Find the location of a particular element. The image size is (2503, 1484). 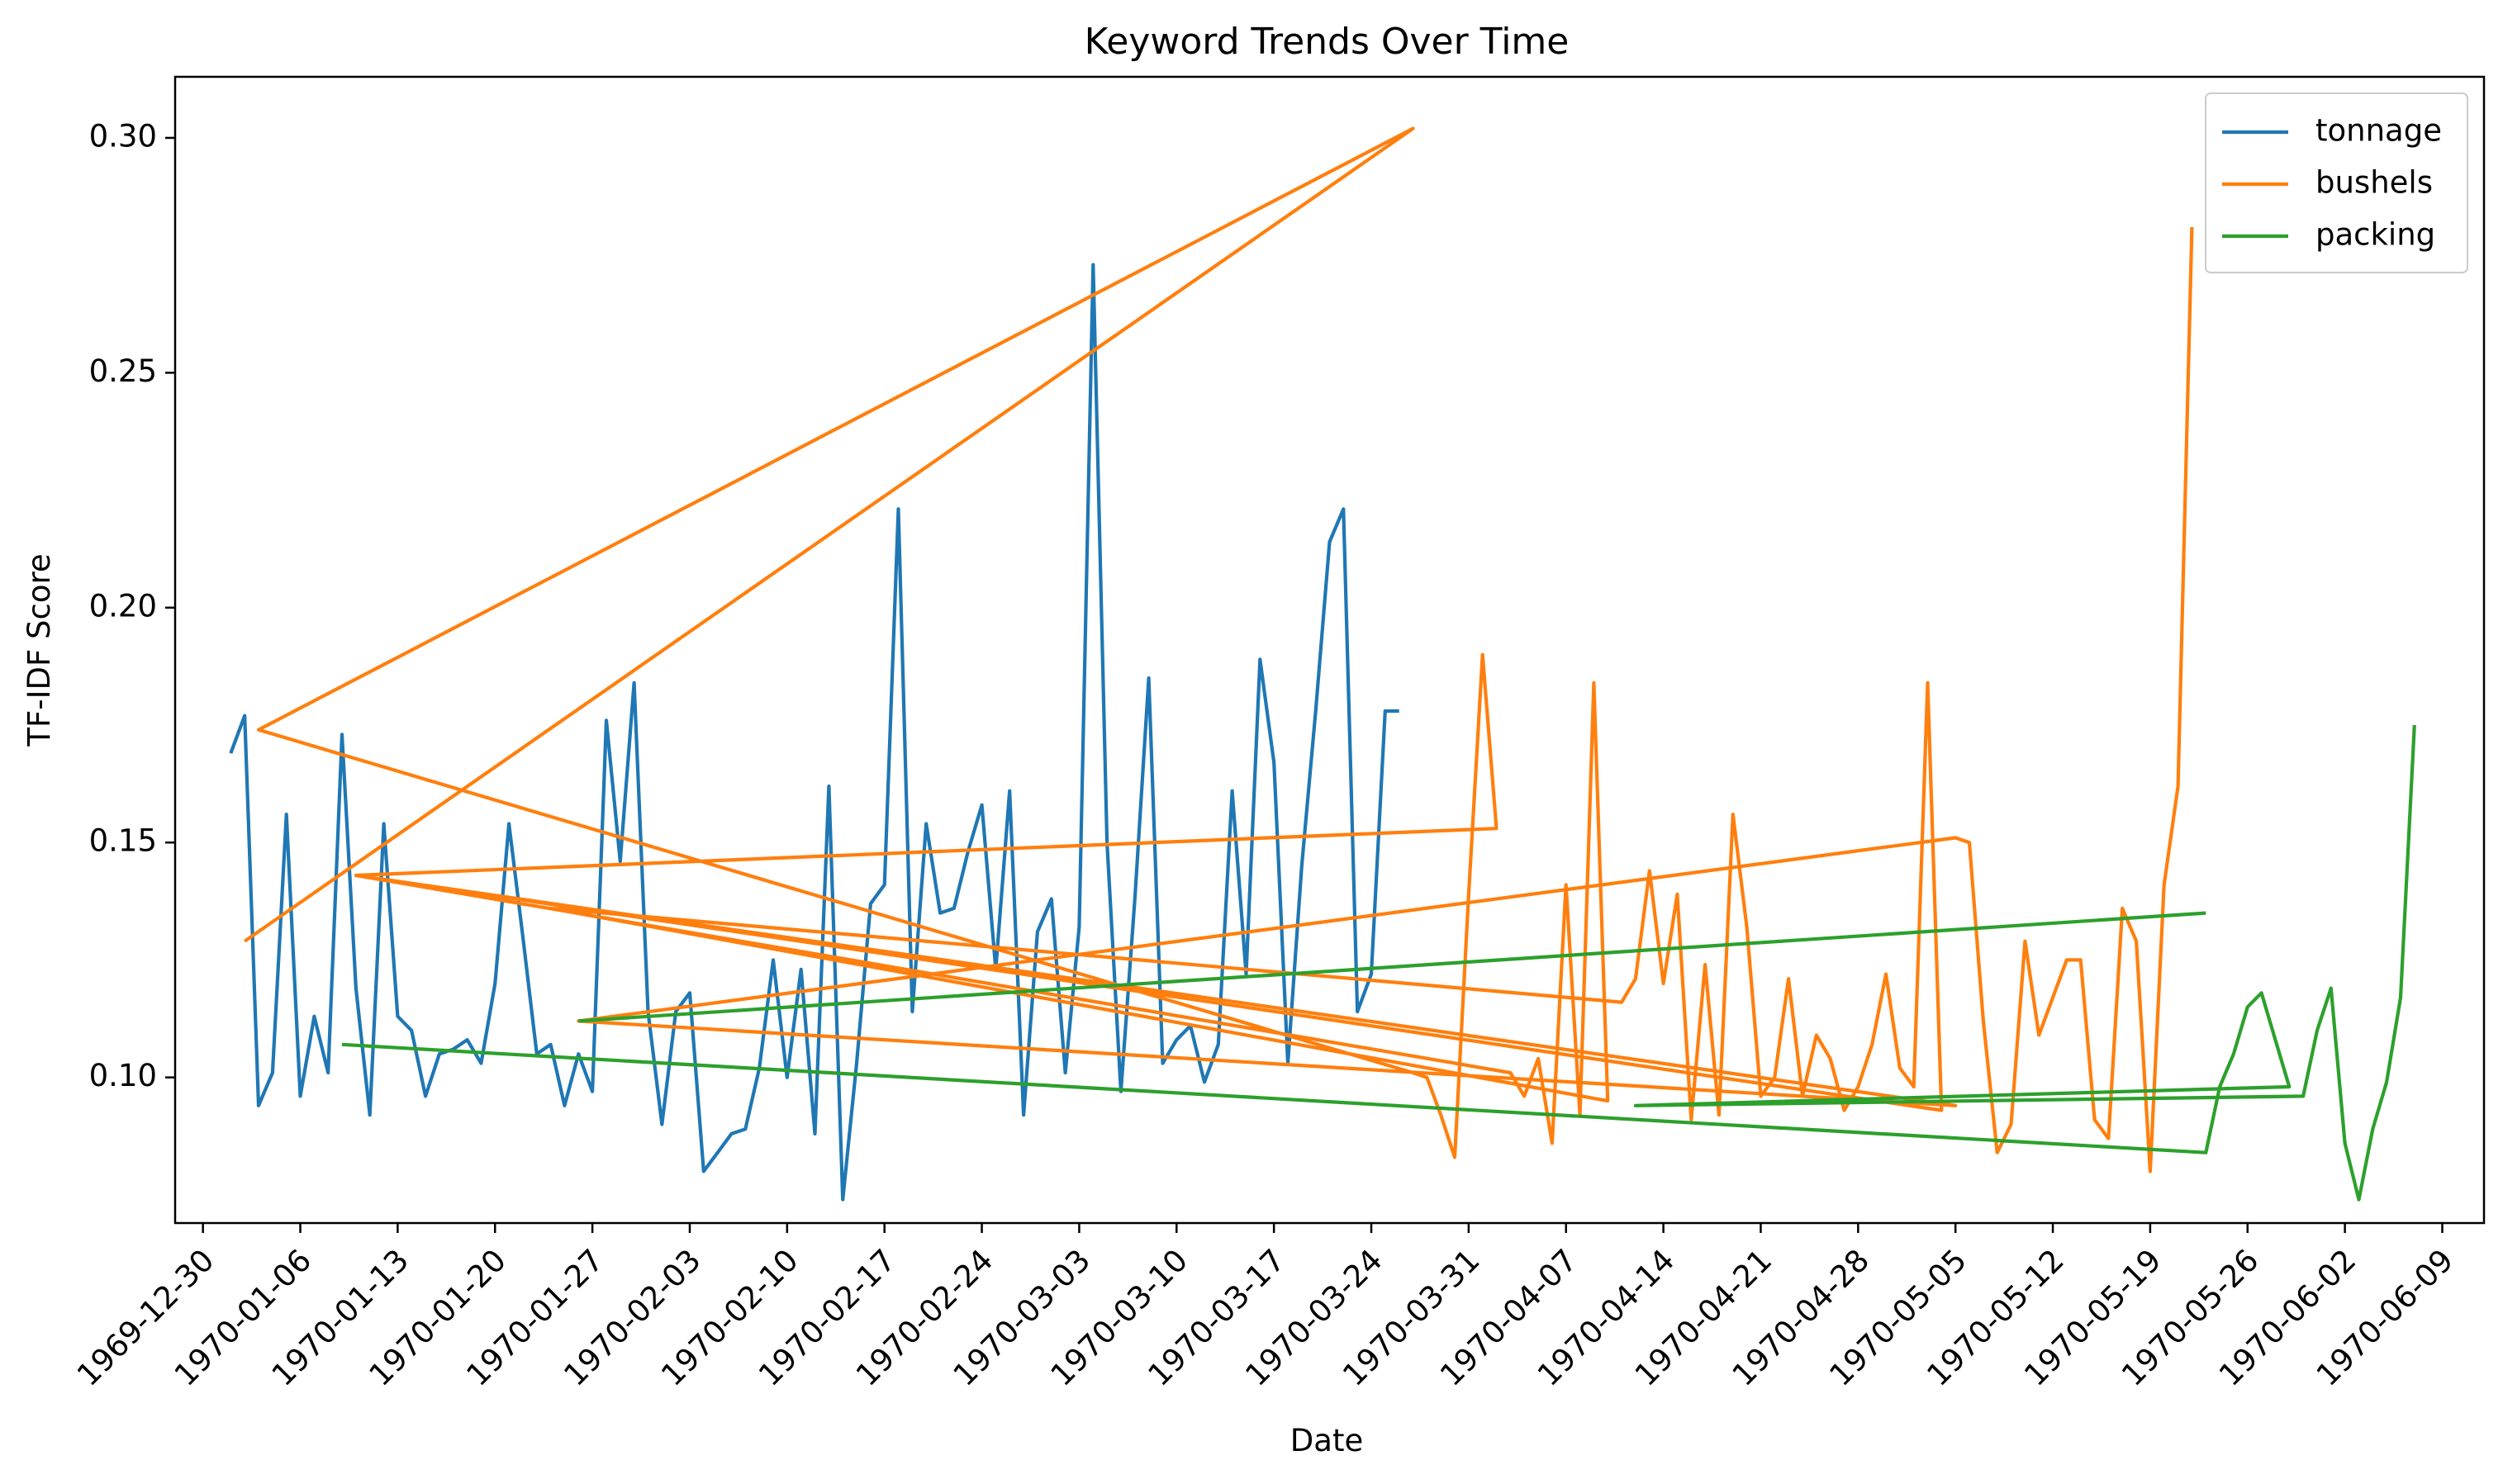

y-tick-label: 0.25 is located at coordinates (123, 371).